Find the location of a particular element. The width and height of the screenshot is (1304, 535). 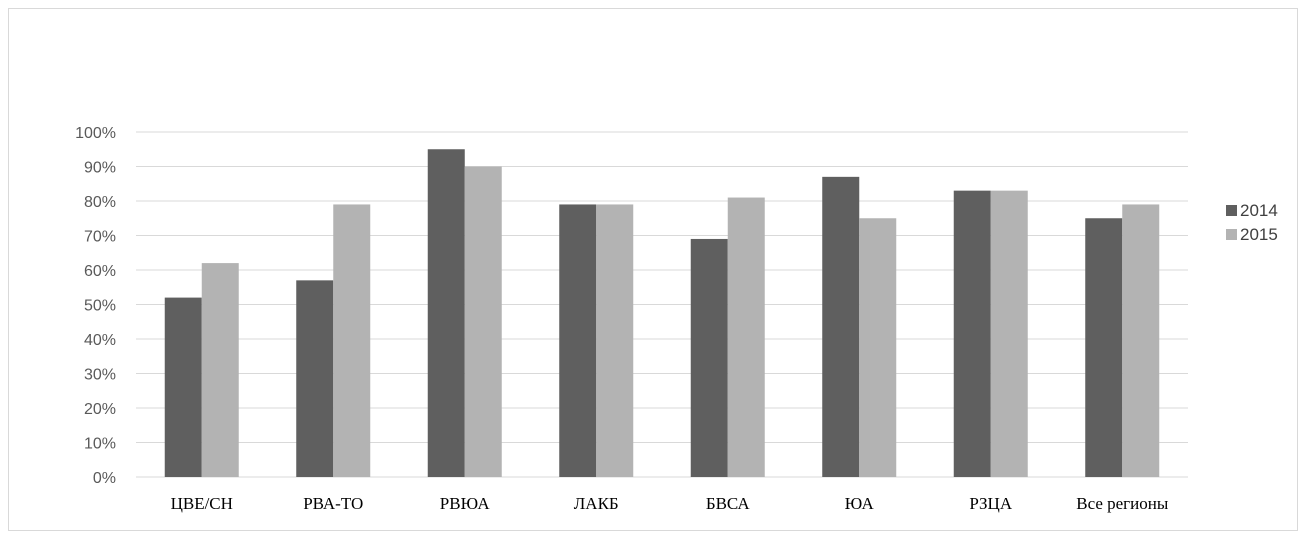

legend: 2014 2015 is located at coordinates (1252, 222).